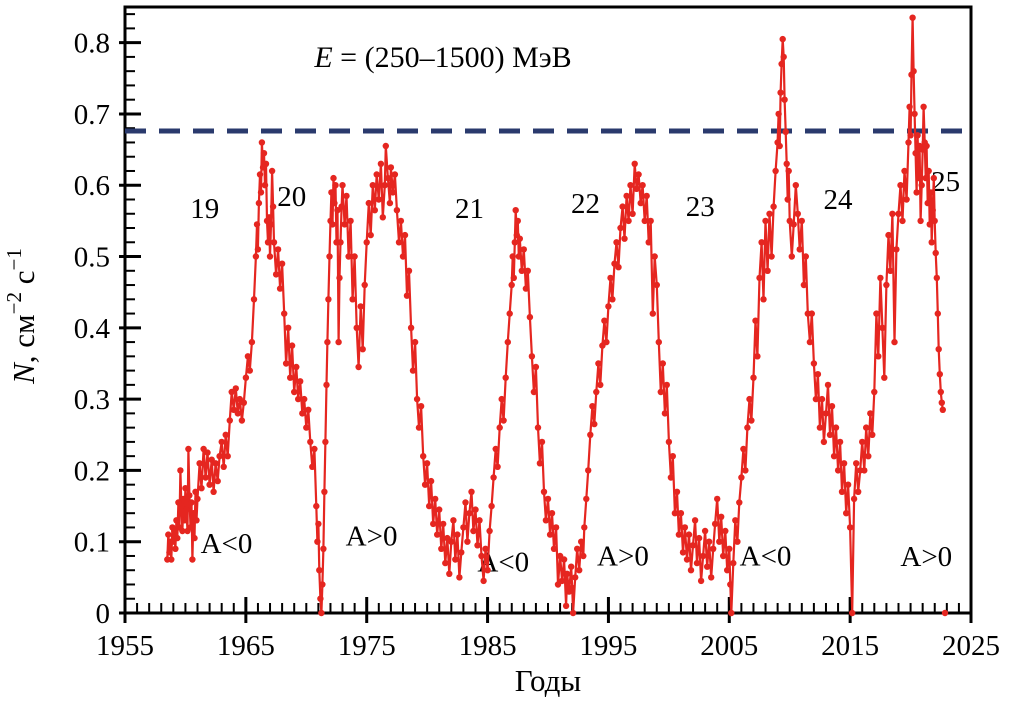 The width and height of the screenshot is (1010, 704). I want to click on y-tick-label: 0.2, so click(92, 471).